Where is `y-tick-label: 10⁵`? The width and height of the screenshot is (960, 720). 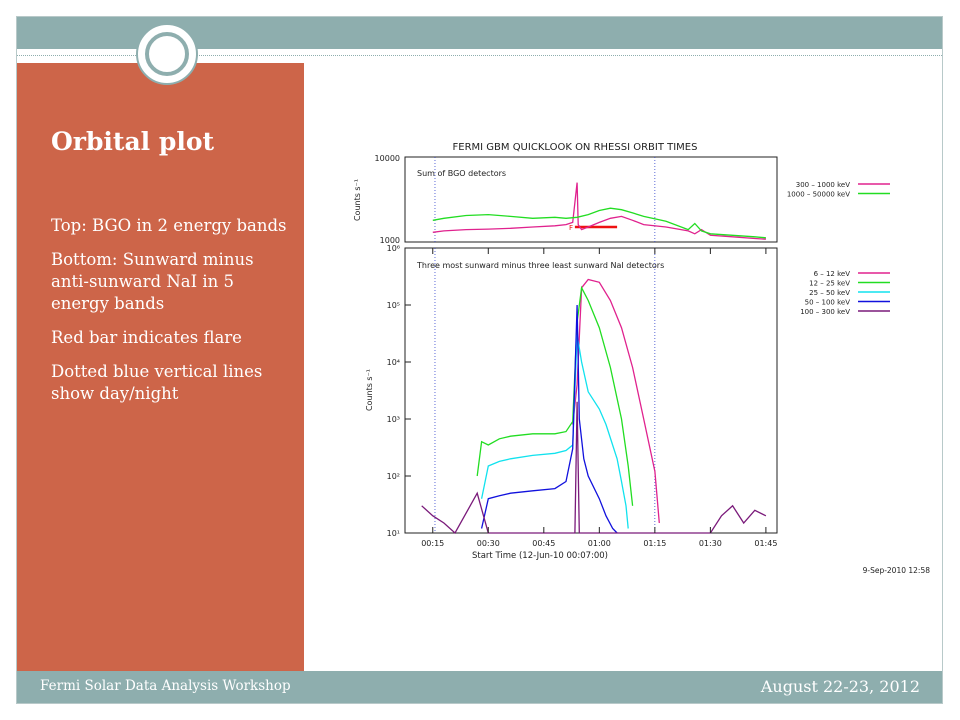
y-tick-label: 10⁵ is located at coordinates (393, 305).